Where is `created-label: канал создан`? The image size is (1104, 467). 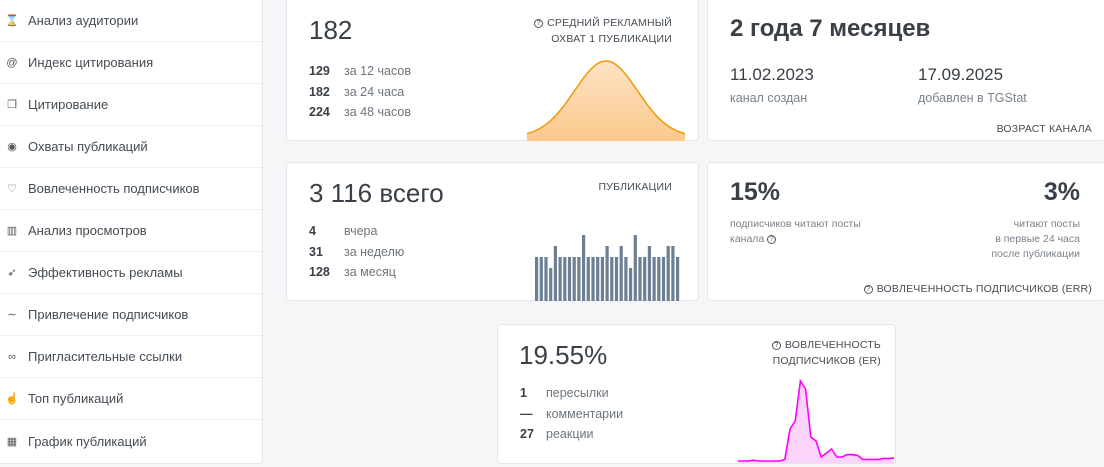 created-label: канал создан is located at coordinates (769, 98).